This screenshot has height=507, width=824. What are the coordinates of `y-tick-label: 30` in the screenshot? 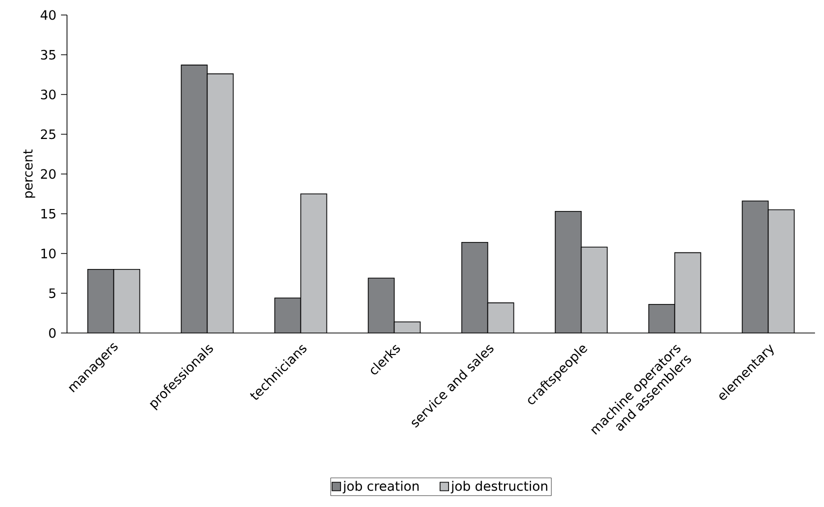 It's located at (48, 95).